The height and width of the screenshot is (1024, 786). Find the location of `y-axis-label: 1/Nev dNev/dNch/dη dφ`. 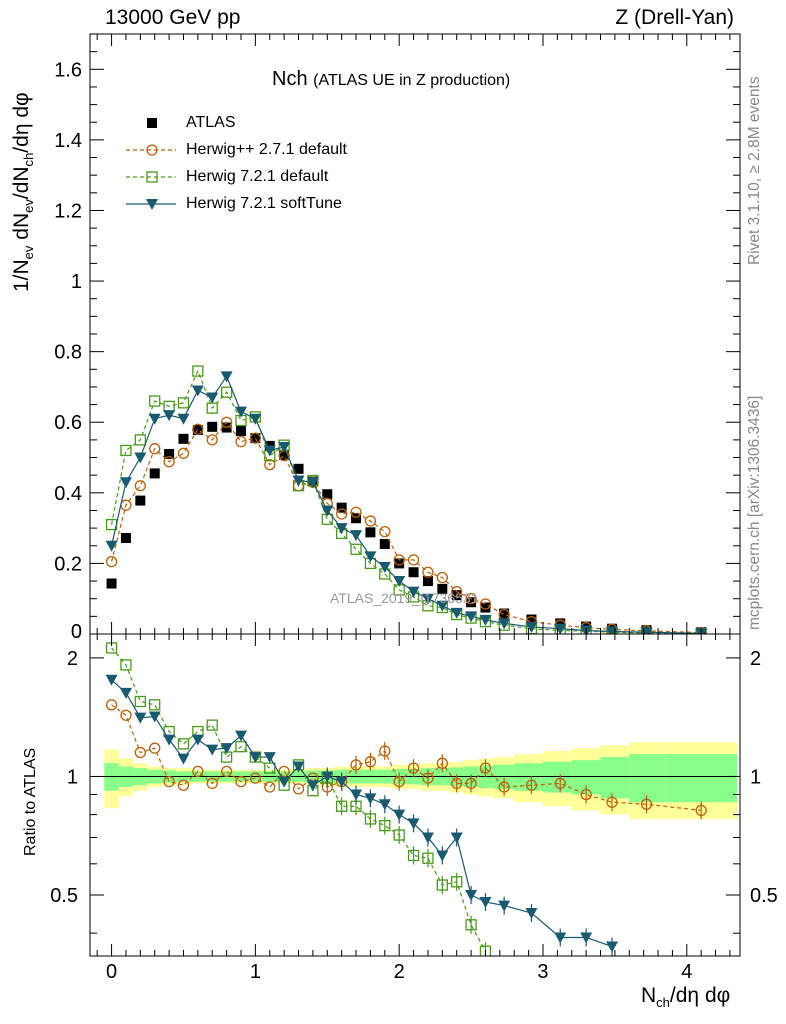

y-axis-label: 1/Nev dNev/dNch/dη dφ is located at coordinates (23, 192).